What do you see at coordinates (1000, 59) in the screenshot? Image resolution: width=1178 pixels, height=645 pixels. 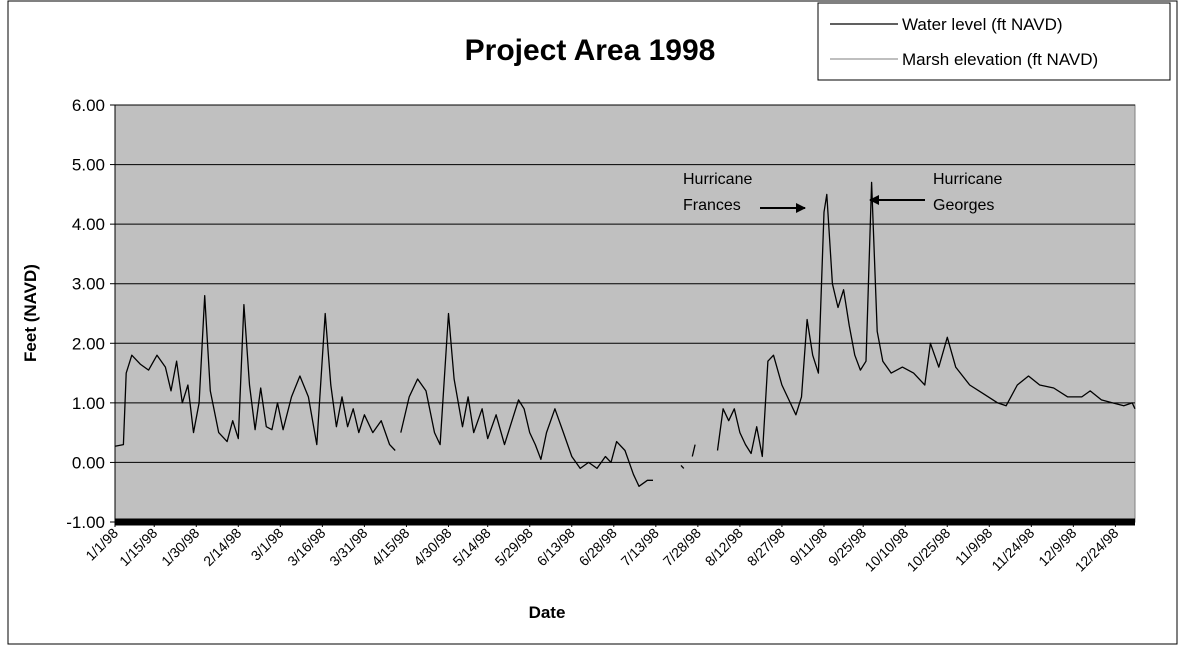 I see `legend-label: Marsh elevation (ft NAVD)` at bounding box center [1000, 59].